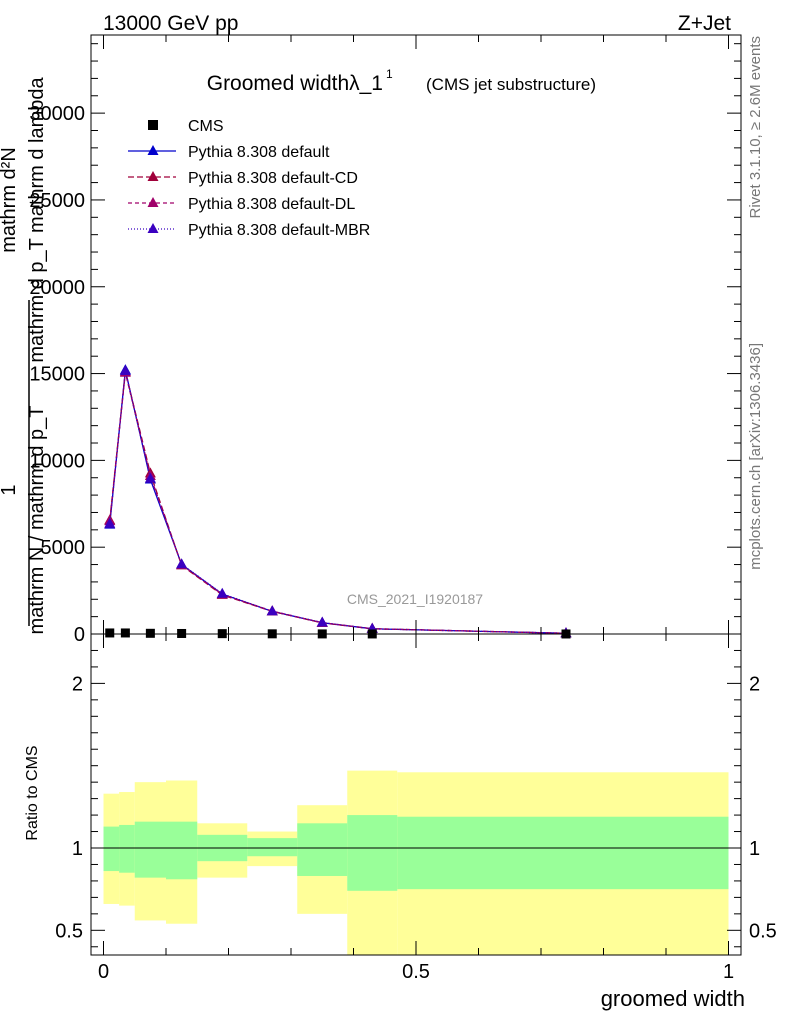 Image resolution: width=786 pixels, height=1024 pixels. What do you see at coordinates (10, 489) in the screenshot?
I see `y-label-prefactor-num: 1` at bounding box center [10, 489].